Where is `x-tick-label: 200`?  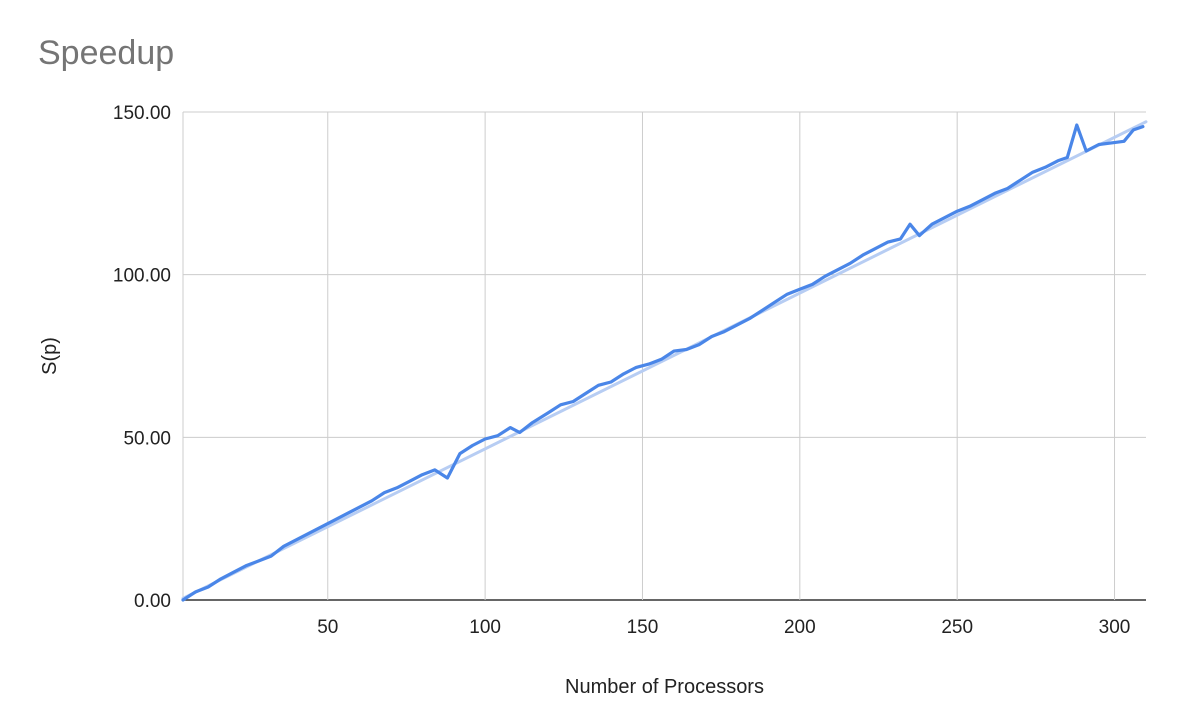
x-tick-label: 200 is located at coordinates (800, 627).